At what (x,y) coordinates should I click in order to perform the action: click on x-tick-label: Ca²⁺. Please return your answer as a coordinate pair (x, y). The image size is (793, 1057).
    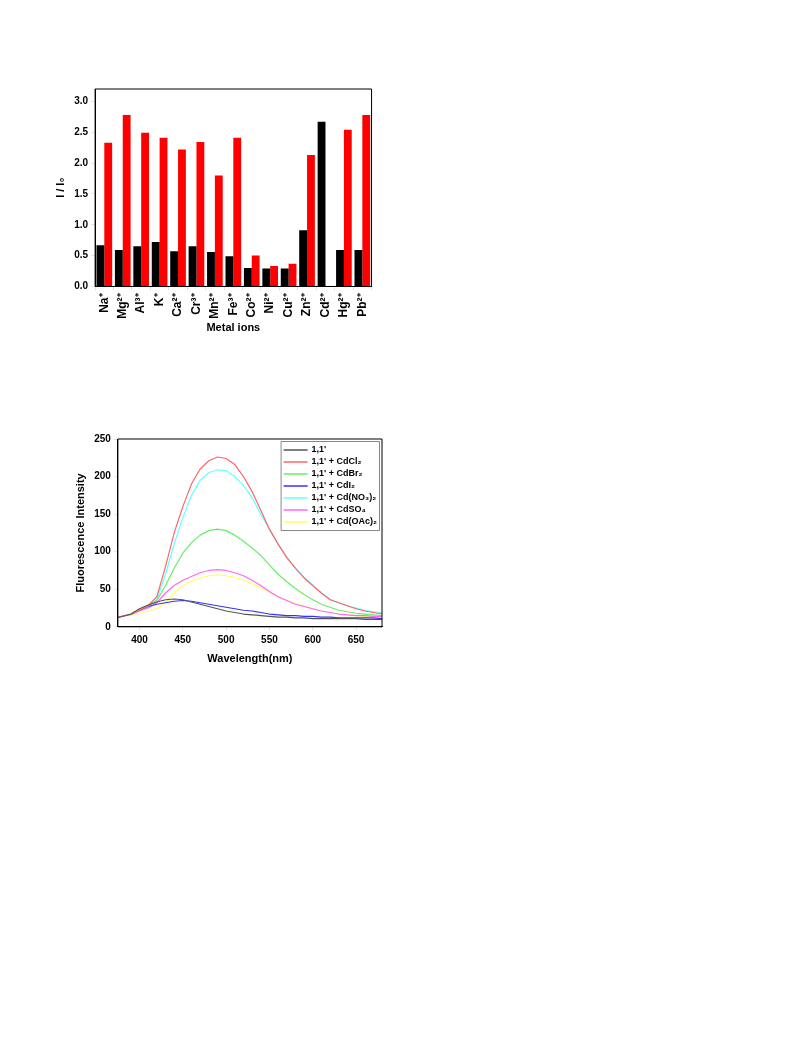
    Looking at the image, I should click on (177, 305).